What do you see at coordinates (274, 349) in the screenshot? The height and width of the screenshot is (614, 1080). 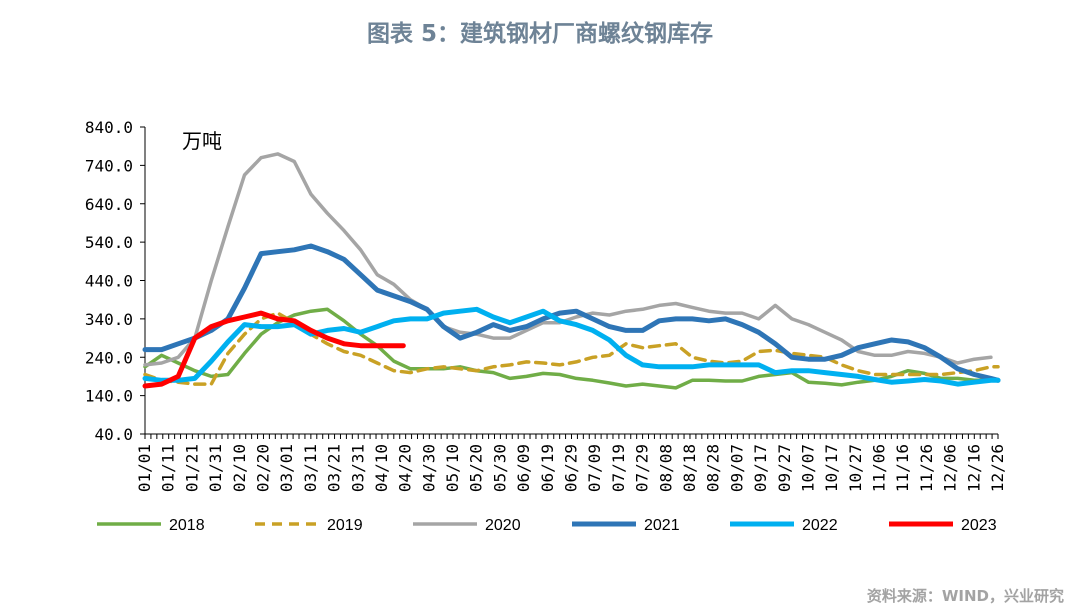 I see `series-line-2023` at bounding box center [274, 349].